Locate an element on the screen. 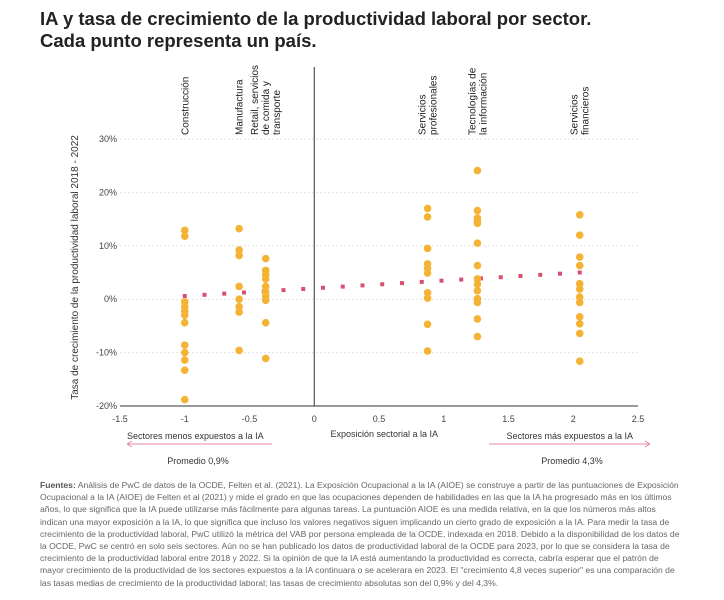 This screenshot has width=724, height=600. x-axis-label: Exposición sectorial a la IA is located at coordinates (384, 434).